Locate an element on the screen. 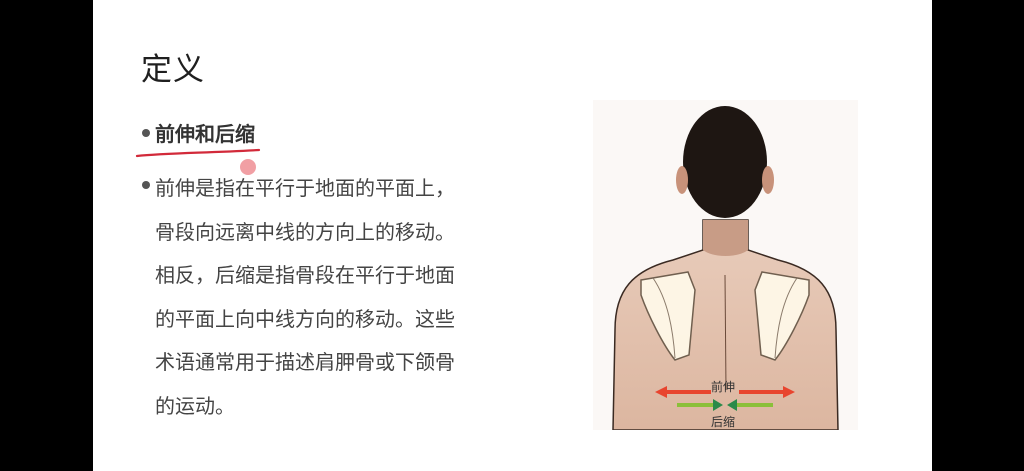 This screenshot has height=471, width=1024. bullet-heading: 前伸和后缩 is located at coordinates (205, 134).